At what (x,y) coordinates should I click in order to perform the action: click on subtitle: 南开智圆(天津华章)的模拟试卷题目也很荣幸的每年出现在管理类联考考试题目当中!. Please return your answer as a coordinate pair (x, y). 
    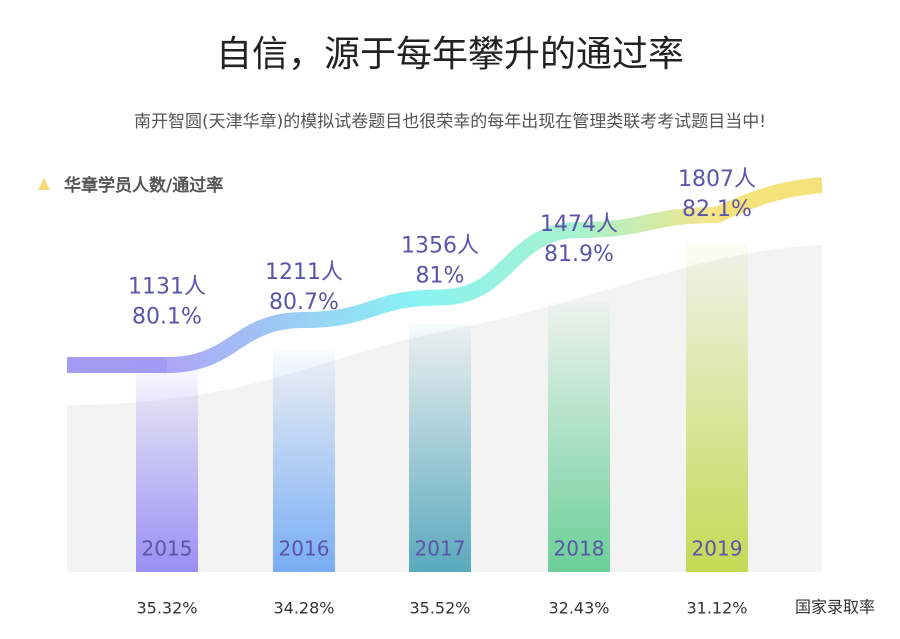
    Looking at the image, I should click on (450, 122).